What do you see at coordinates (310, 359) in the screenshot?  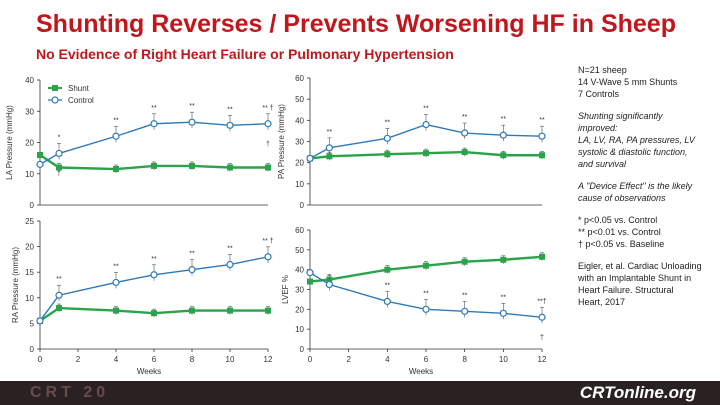 I see `x-tick-label: 0` at bounding box center [310, 359].